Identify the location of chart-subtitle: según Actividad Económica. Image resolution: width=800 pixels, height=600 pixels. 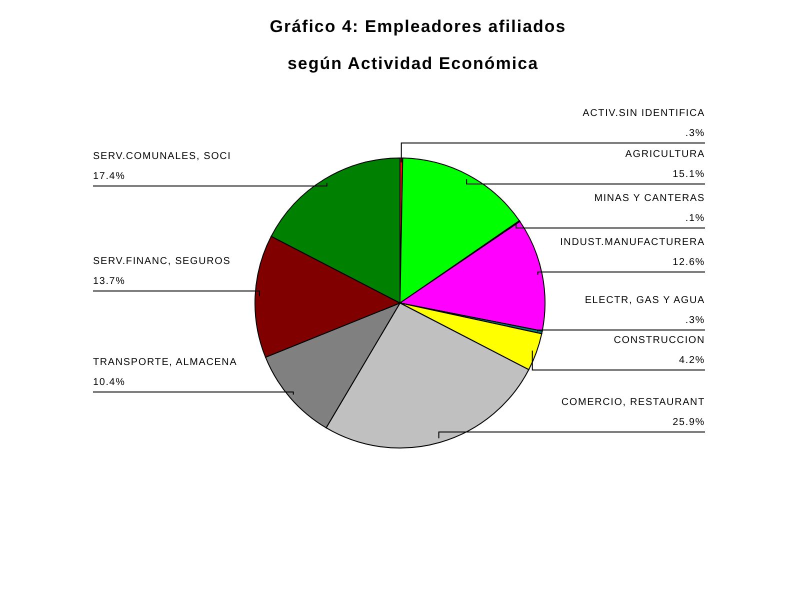
(413, 63).